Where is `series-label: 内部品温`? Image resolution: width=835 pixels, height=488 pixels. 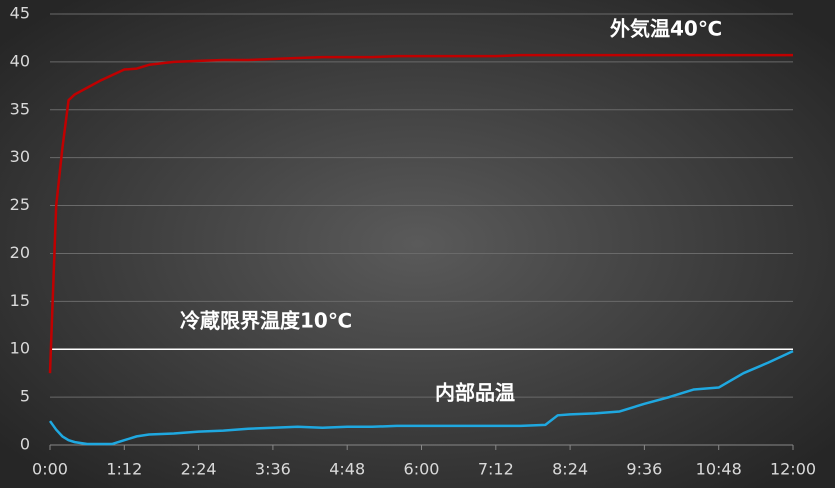
series-label: 内部品温 is located at coordinates (475, 393).